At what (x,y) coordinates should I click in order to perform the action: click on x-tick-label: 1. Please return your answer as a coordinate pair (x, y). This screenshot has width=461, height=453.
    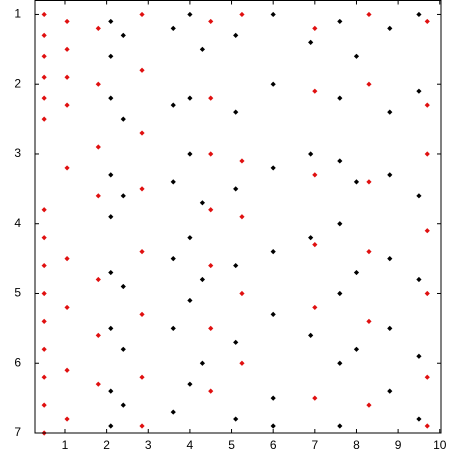
    Looking at the image, I should click on (65, 445).